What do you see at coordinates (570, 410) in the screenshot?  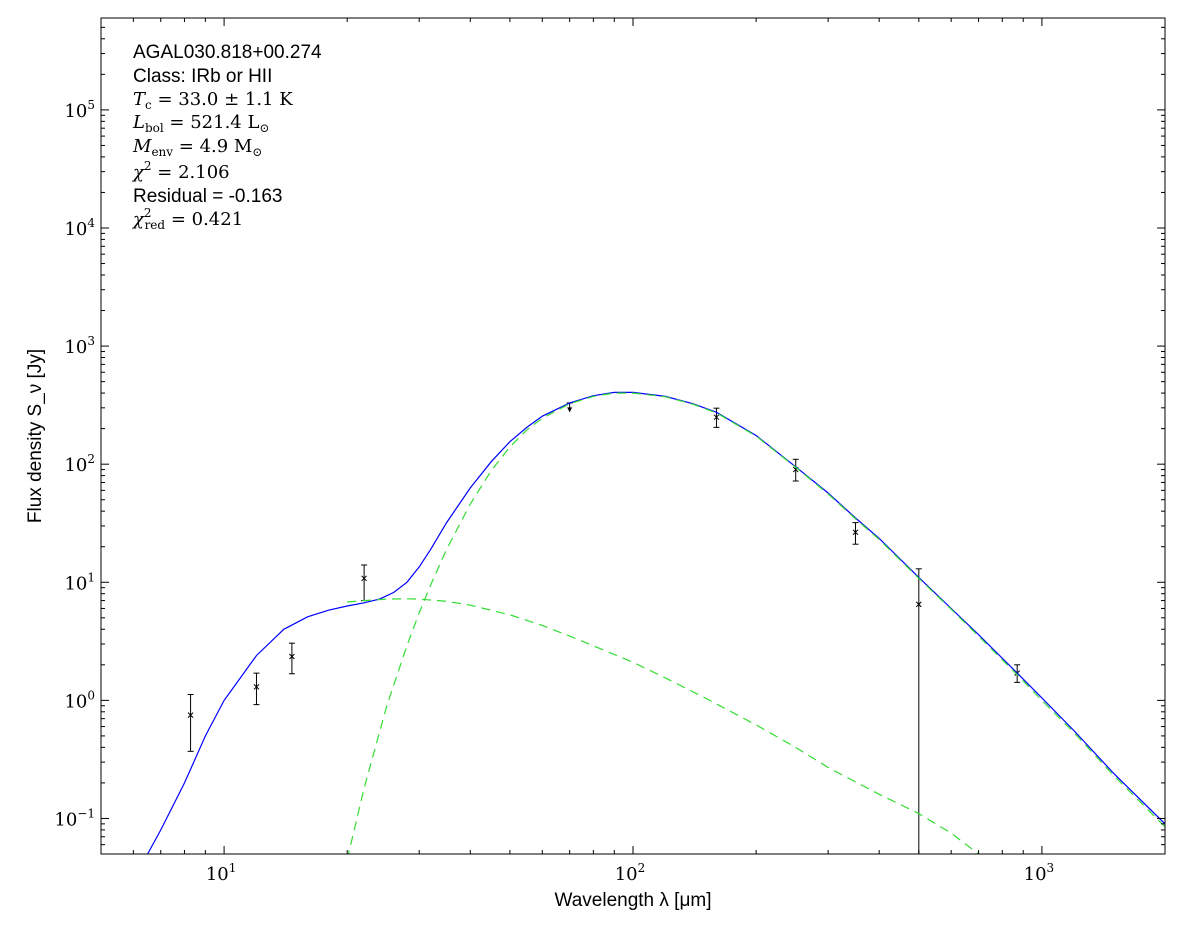 I see `upper-limit-arrow` at bounding box center [570, 410].